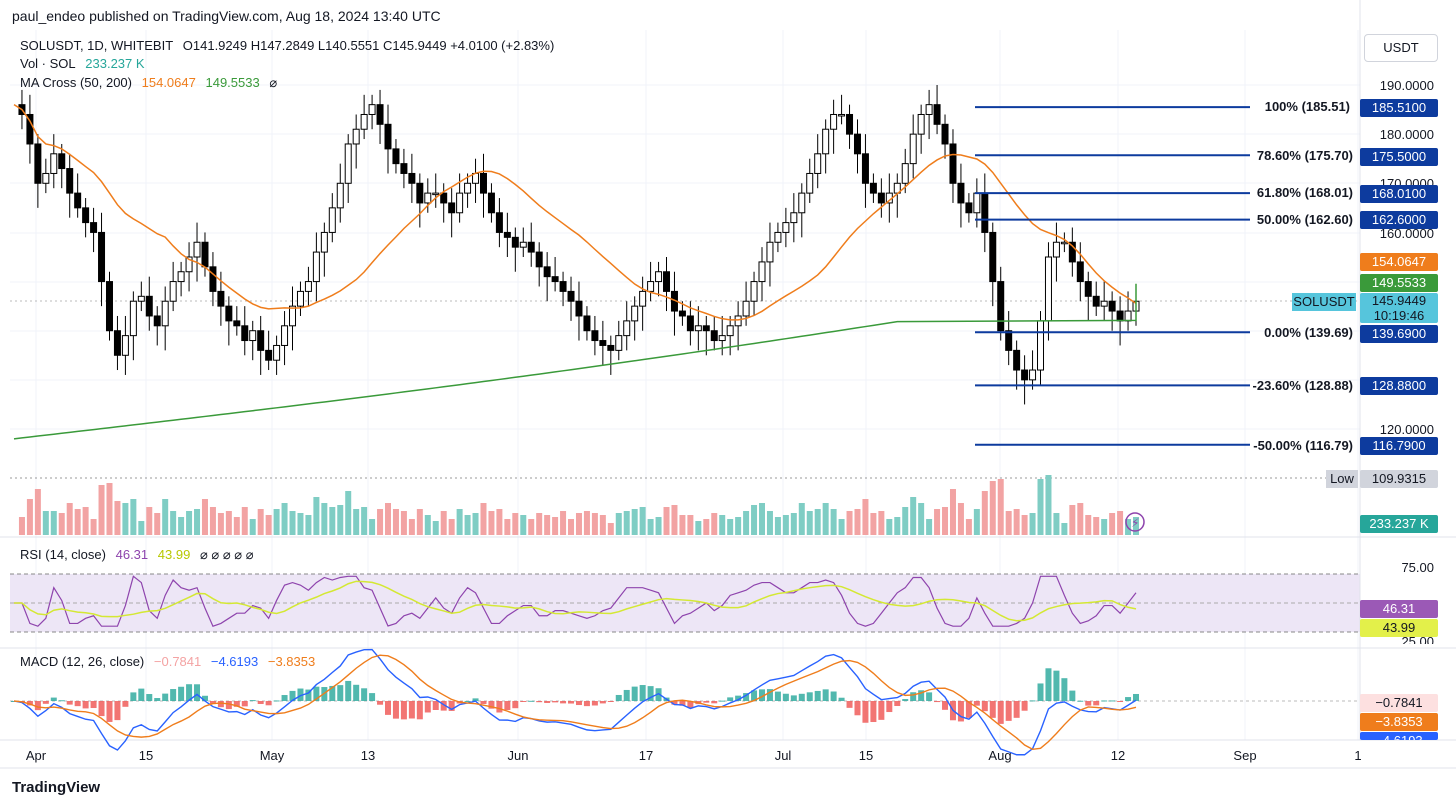 This screenshot has width=1456, height=807. I want to click on rsi-ma-line, so click(575, 601).